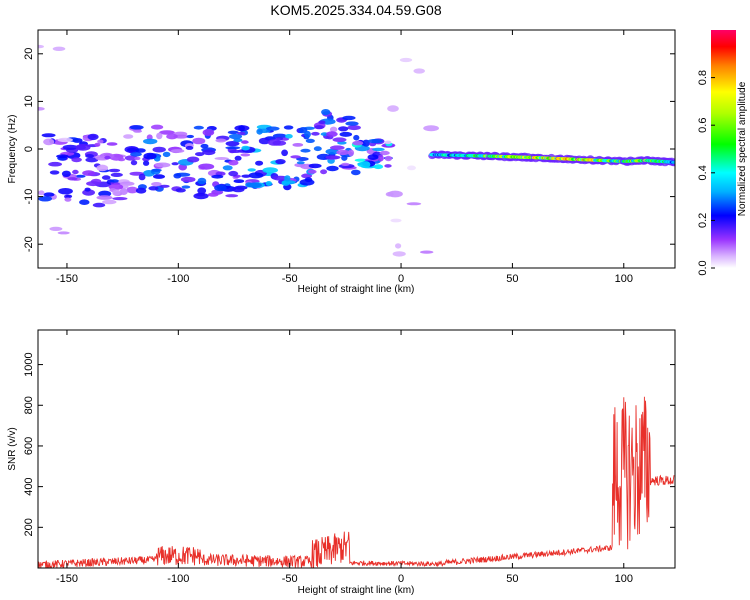 The width and height of the screenshot is (750, 600). I want to click on spectrogram-y-label: Frequency (Hz), so click(12, 149).